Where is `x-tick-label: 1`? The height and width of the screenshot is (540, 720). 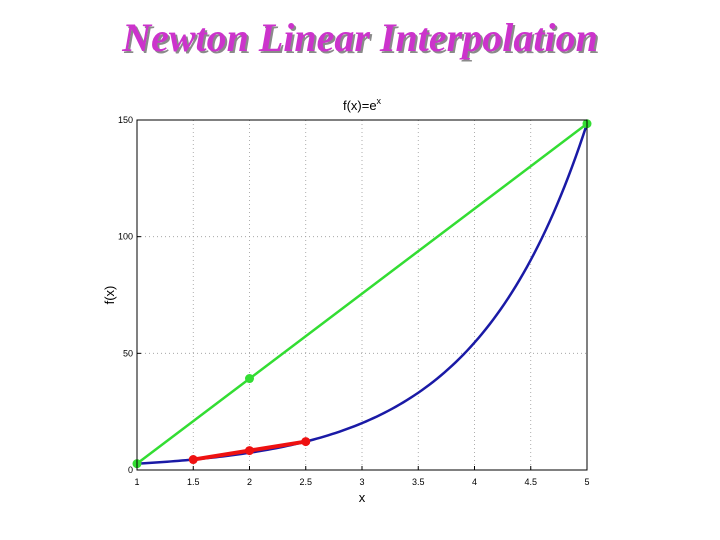
x-tick-label: 1 is located at coordinates (136, 482).